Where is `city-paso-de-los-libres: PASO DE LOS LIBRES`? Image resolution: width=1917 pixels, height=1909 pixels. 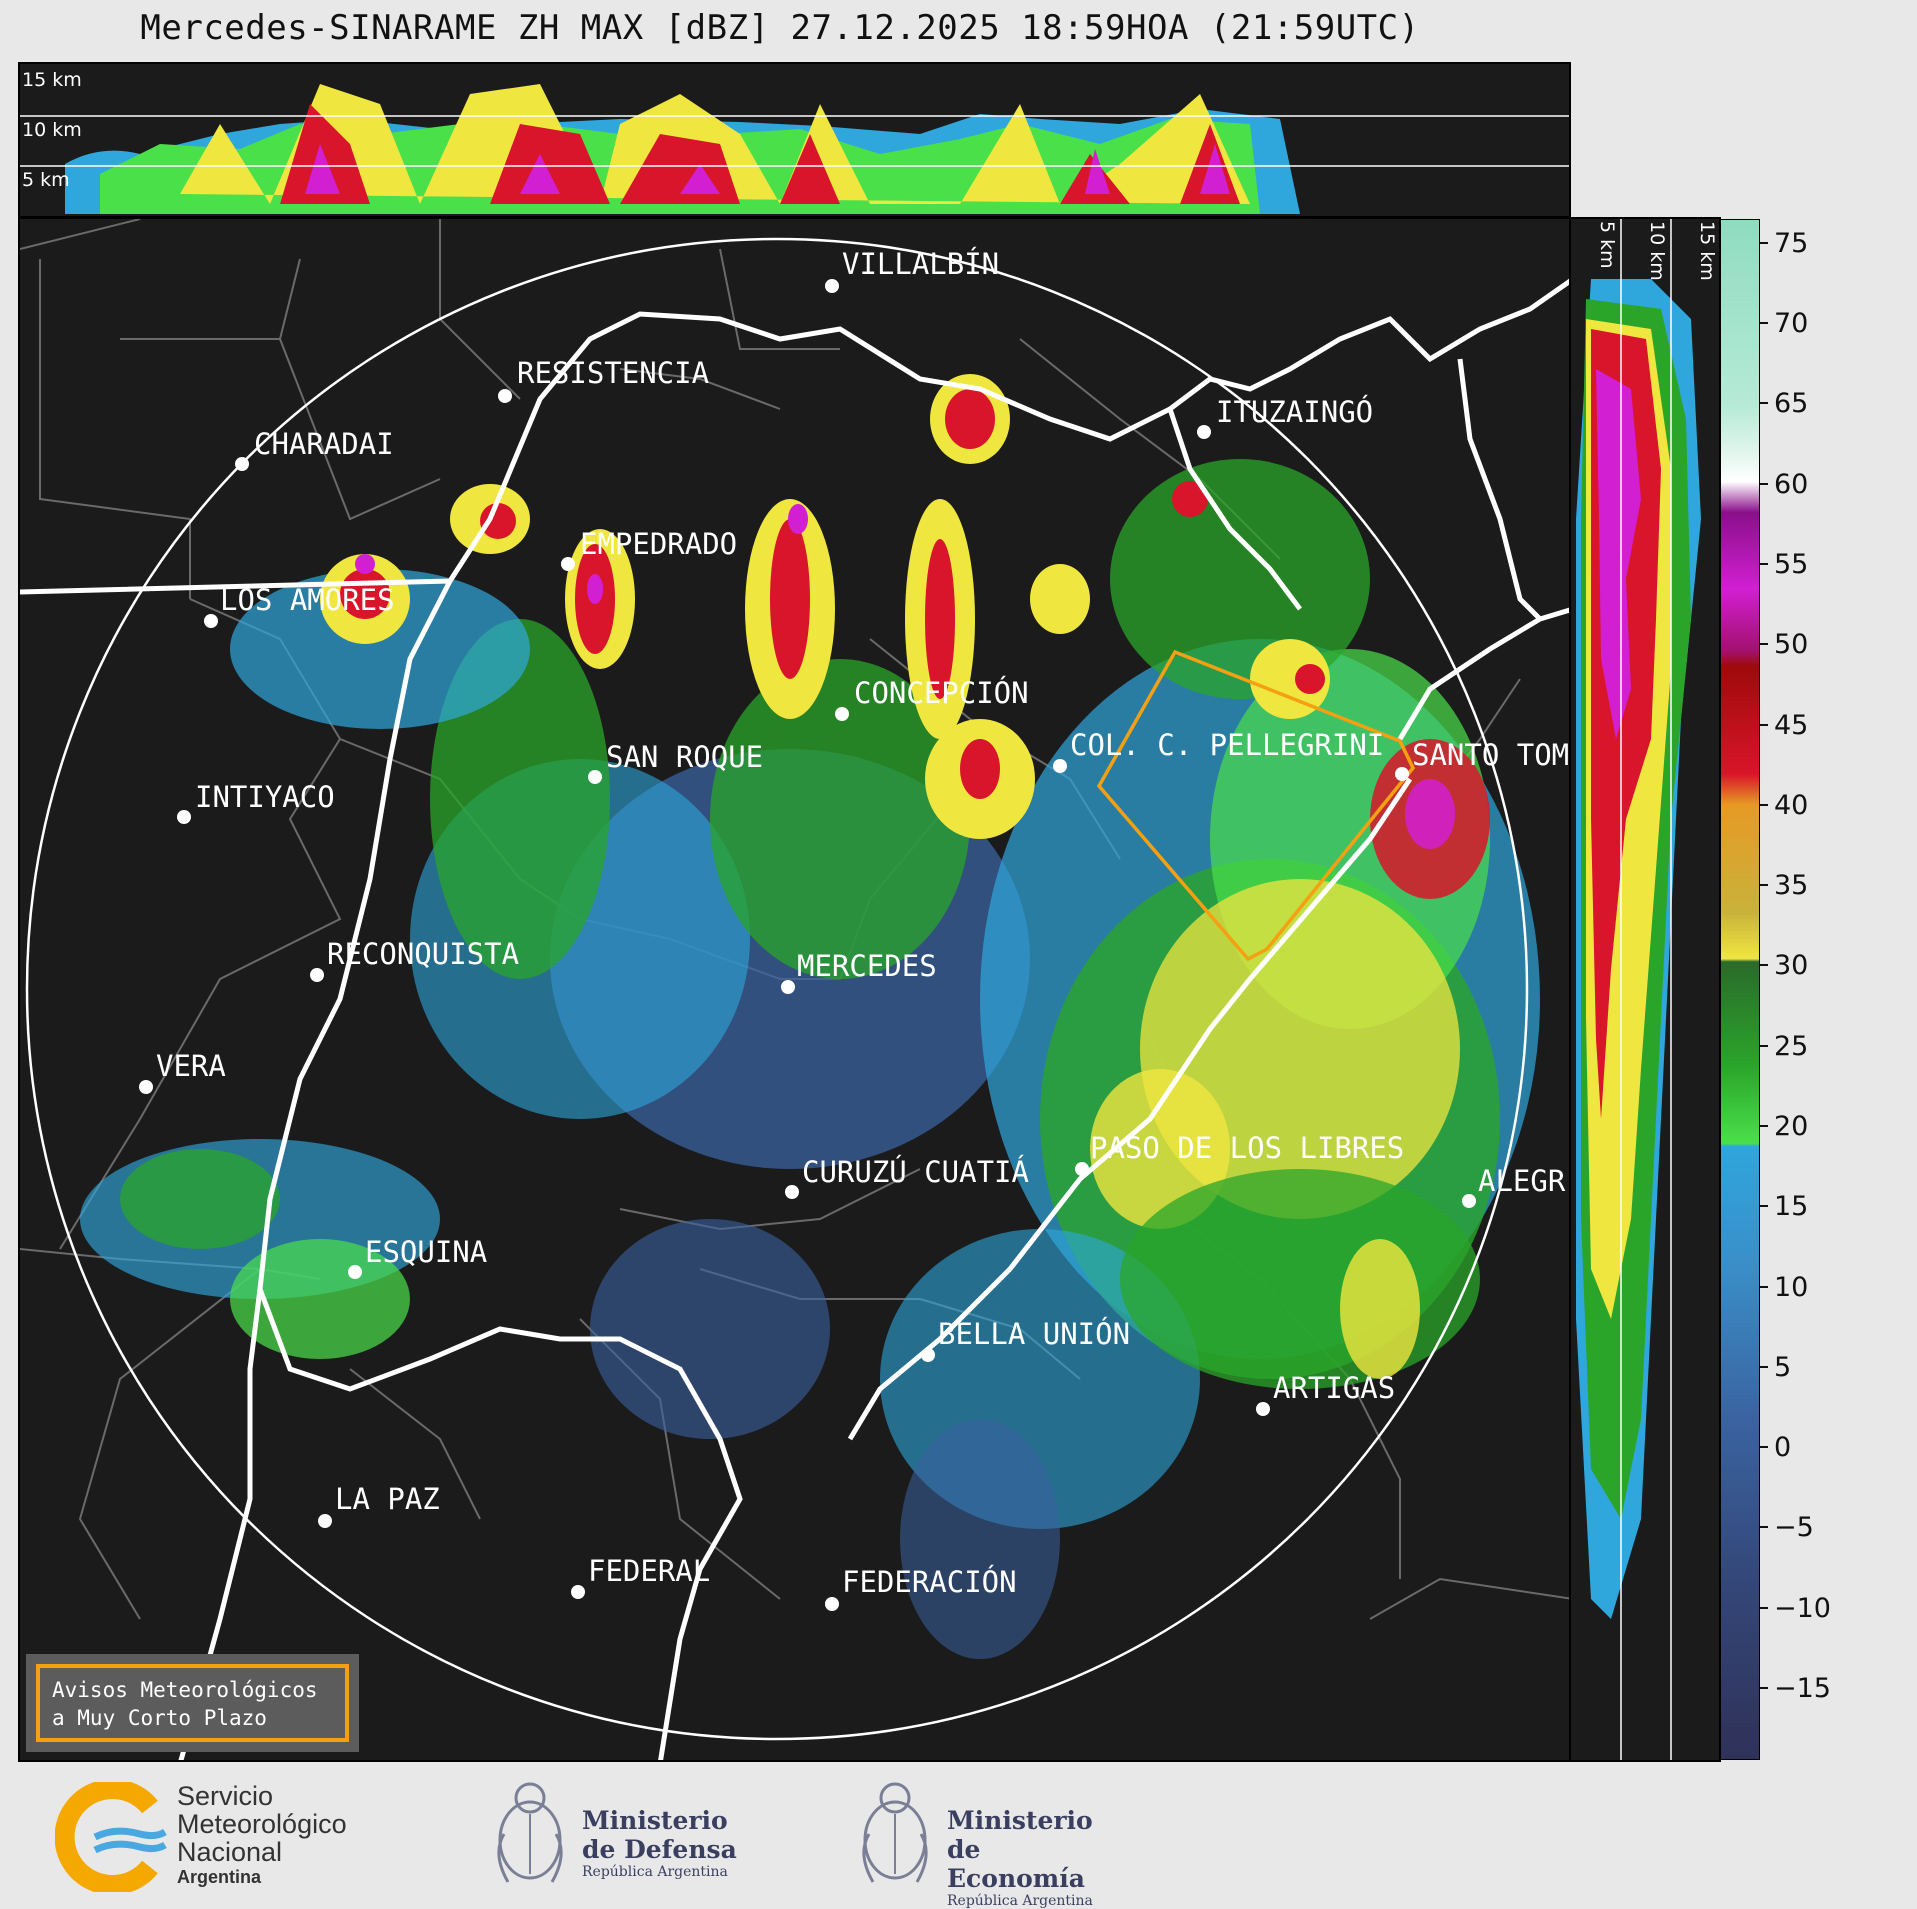
city-paso-de-los-libres: PASO DE LOS LIBRES is located at coordinates (1239, 1153).